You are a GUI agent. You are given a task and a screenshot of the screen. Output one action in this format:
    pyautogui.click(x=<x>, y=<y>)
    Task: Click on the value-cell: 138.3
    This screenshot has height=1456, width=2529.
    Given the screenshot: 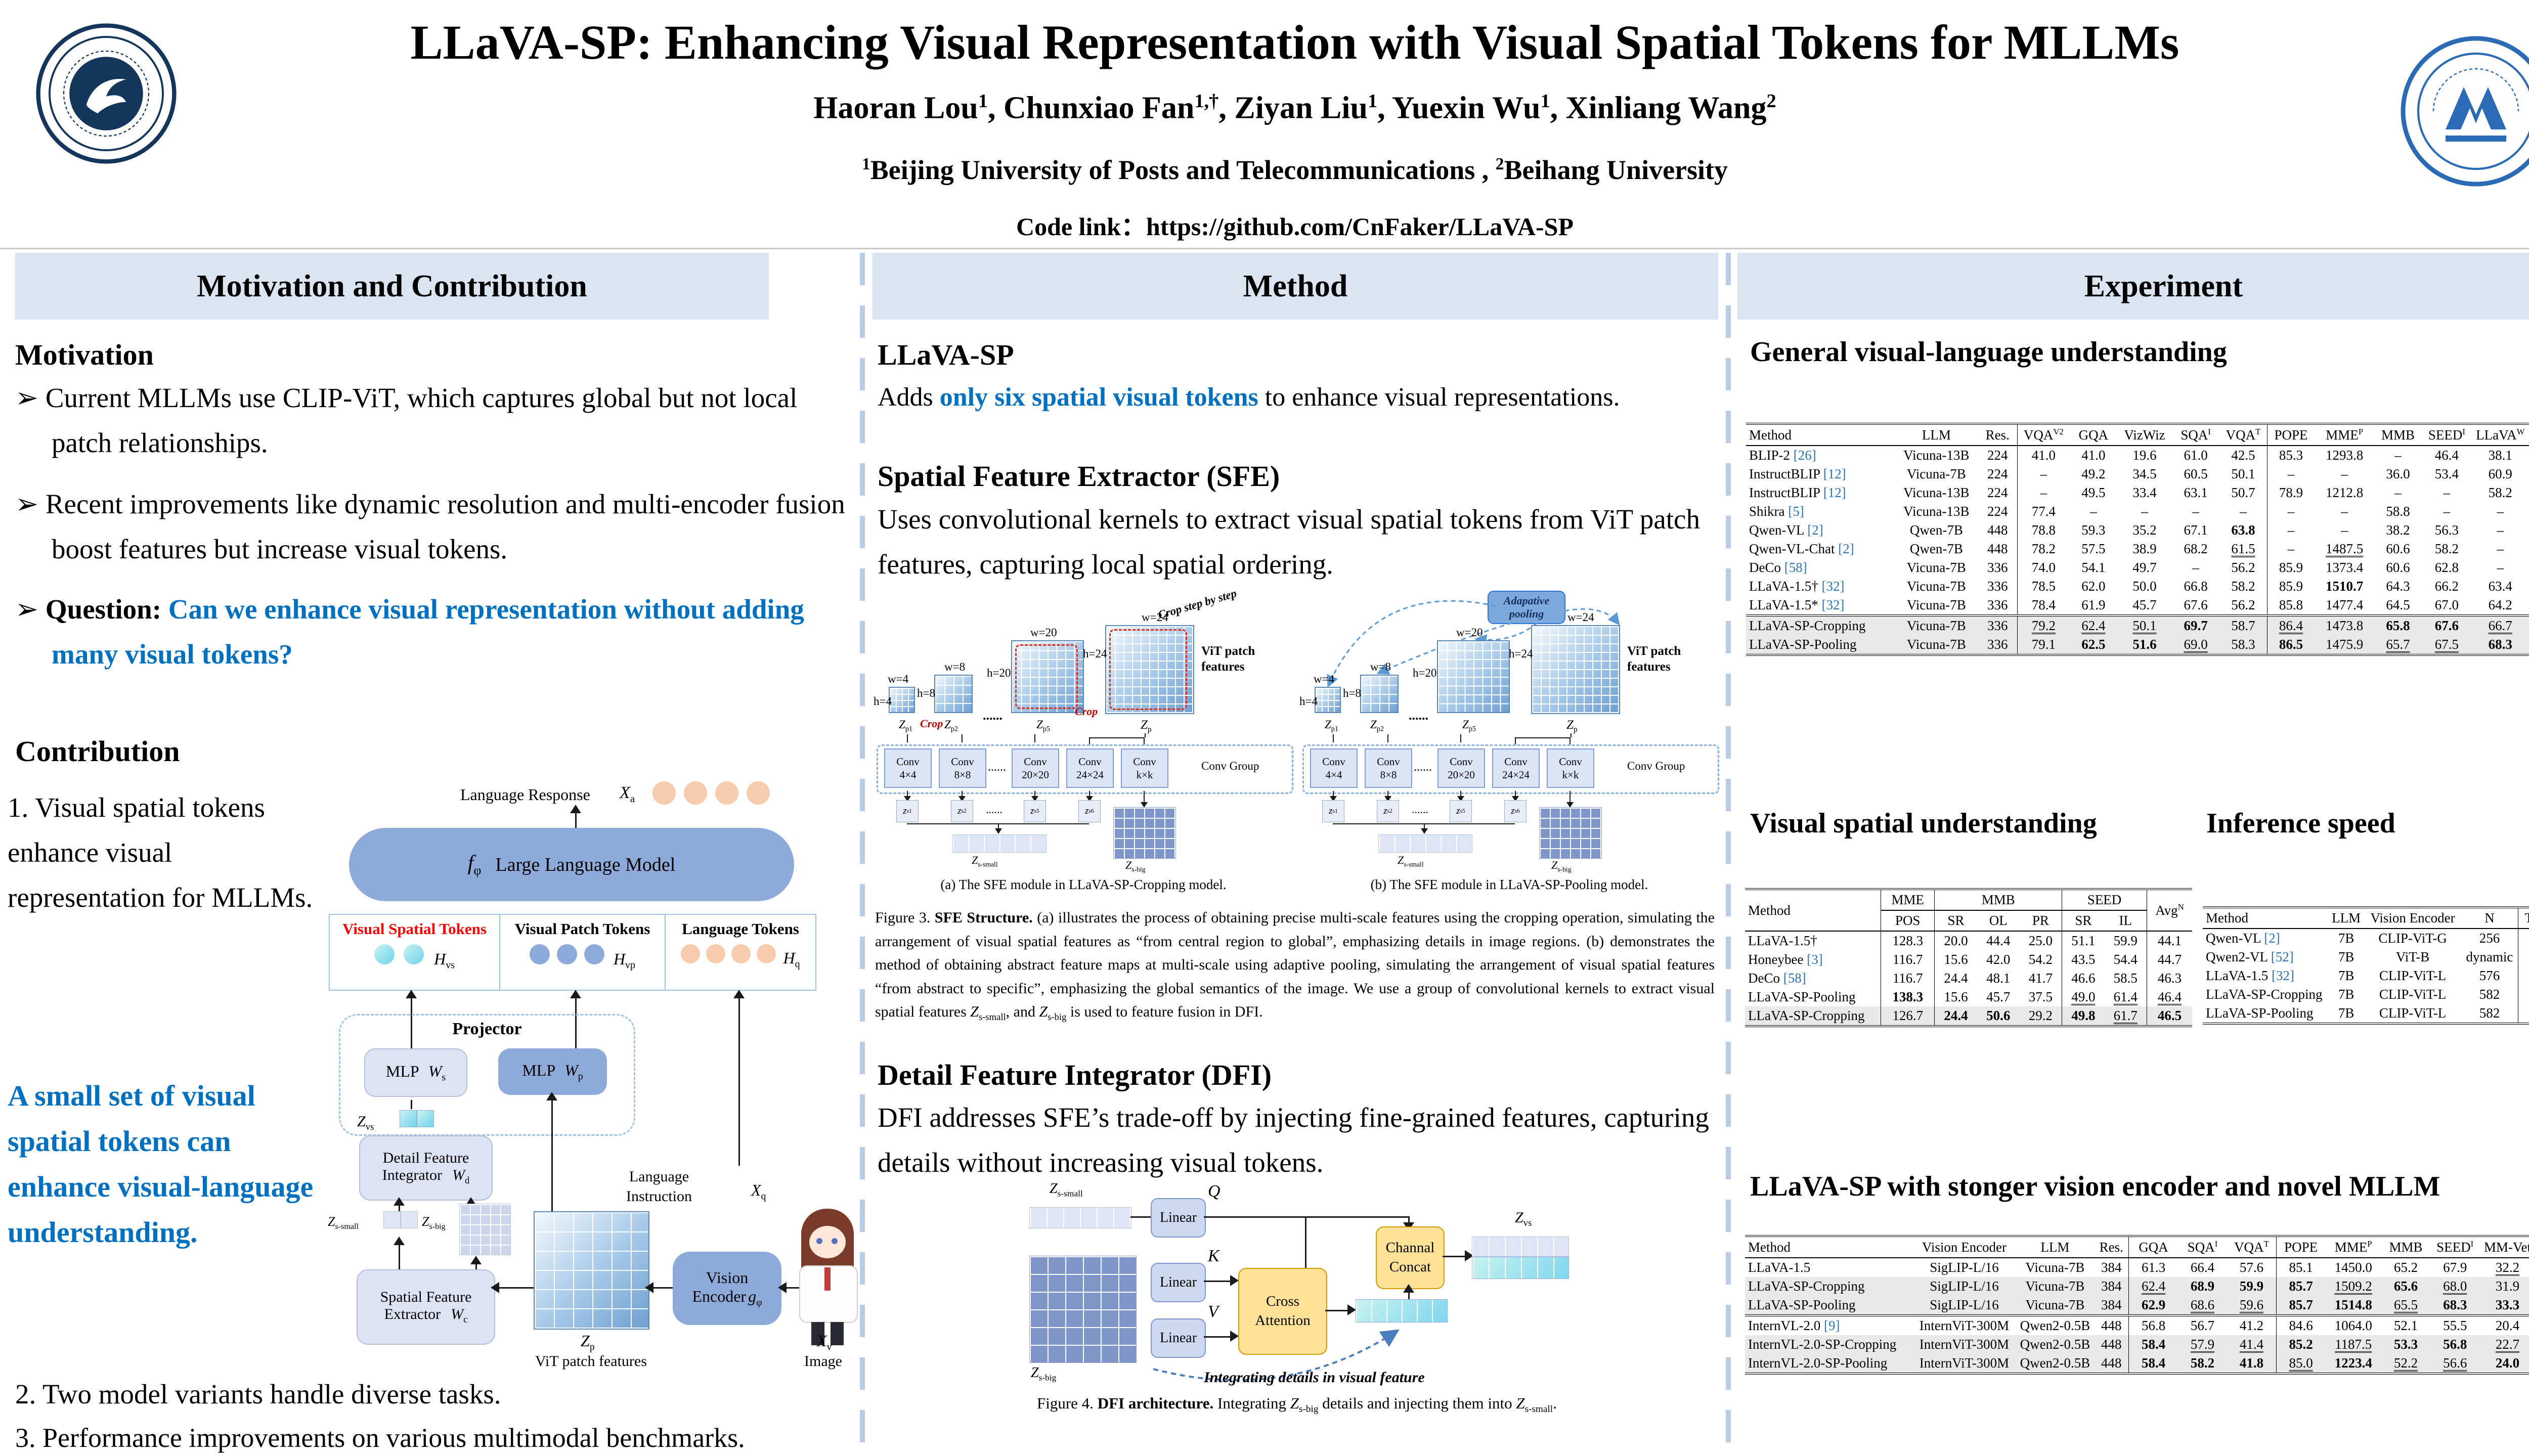 What is the action you would take?
    pyautogui.click(x=1908, y=997)
    